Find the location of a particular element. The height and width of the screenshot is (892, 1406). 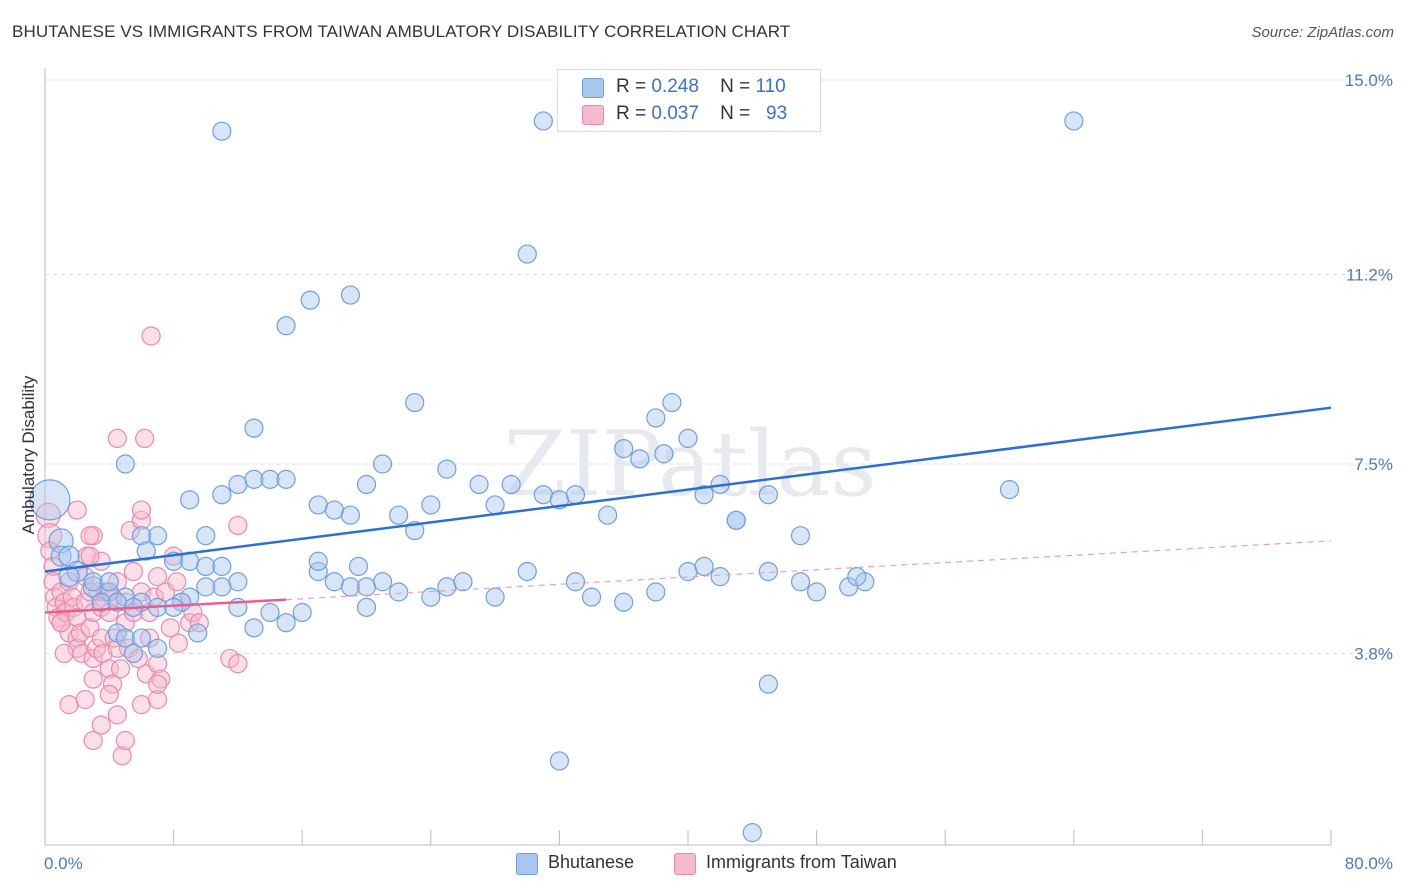

y-tick-labels: 3.8% 7.5% 11.2% 15.0% is located at coordinates (1369, 367).